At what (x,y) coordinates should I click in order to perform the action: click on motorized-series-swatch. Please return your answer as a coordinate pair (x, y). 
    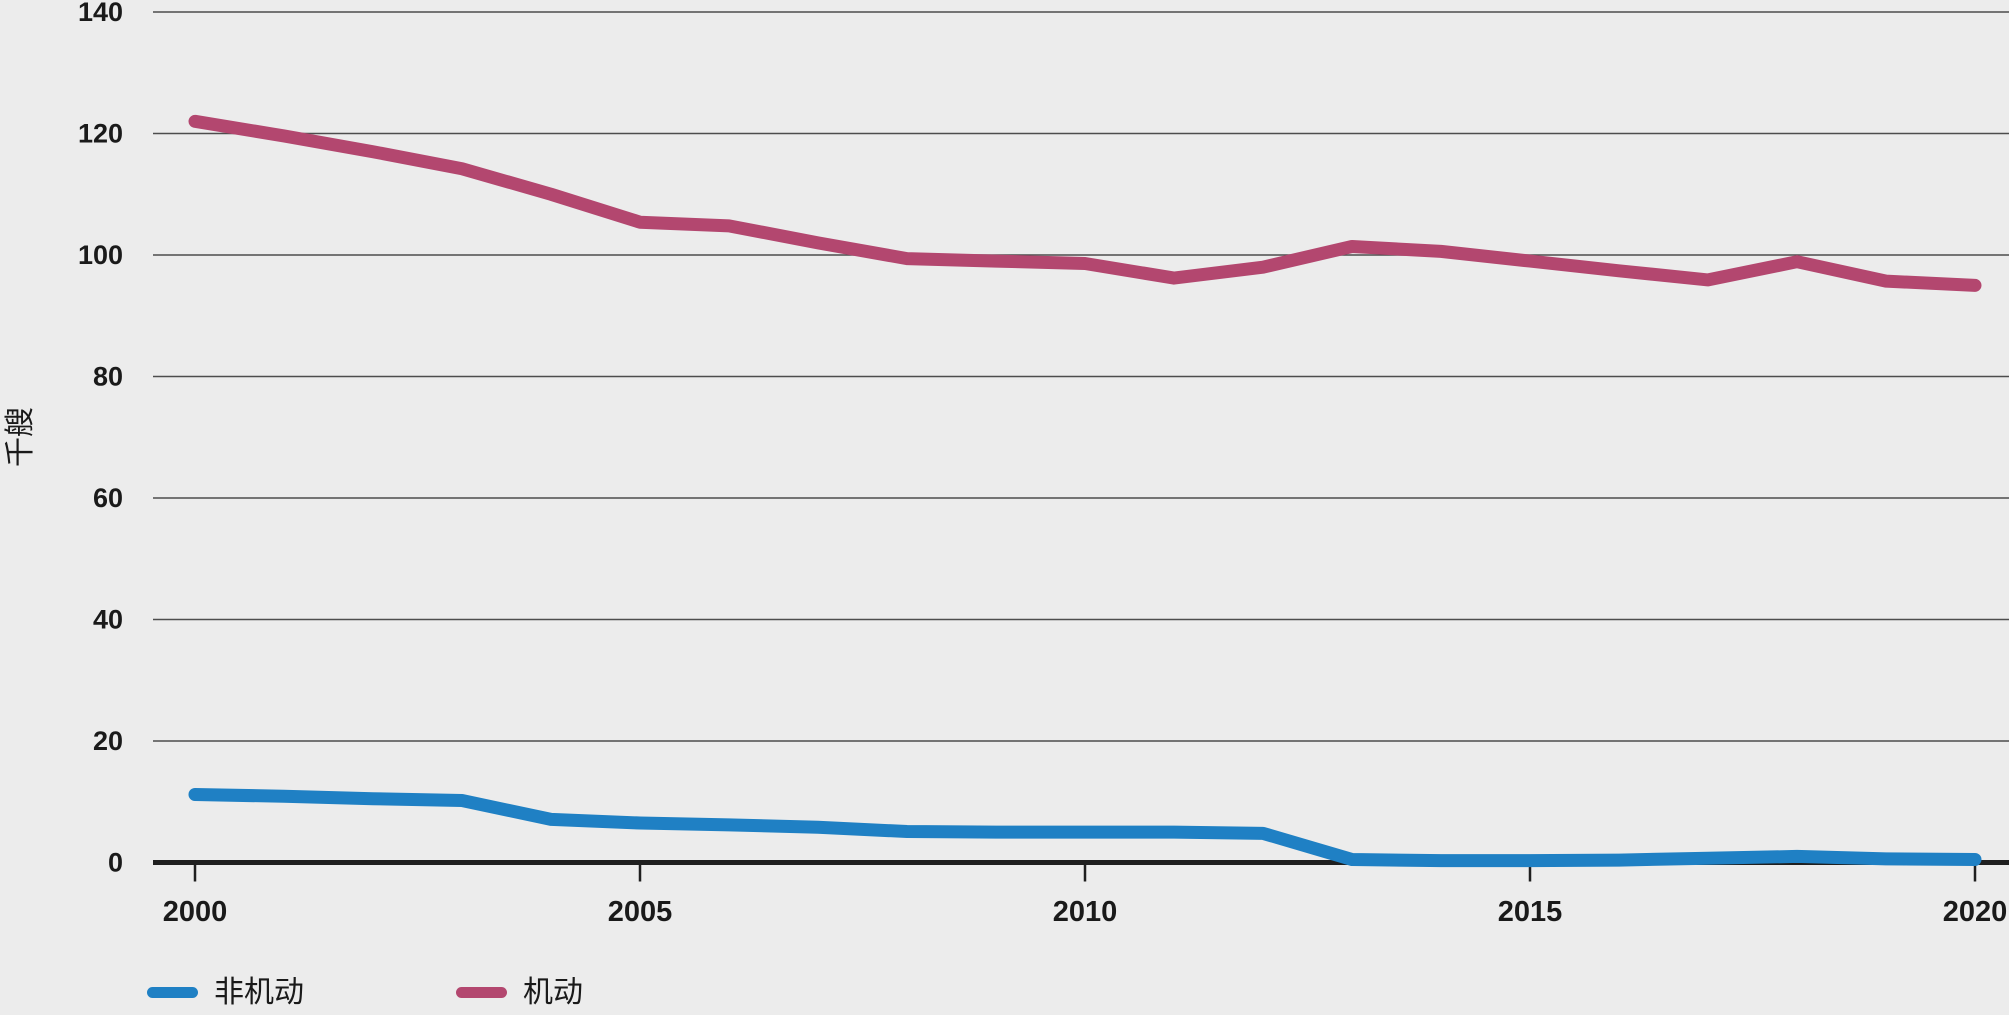
    Looking at the image, I should click on (481, 992).